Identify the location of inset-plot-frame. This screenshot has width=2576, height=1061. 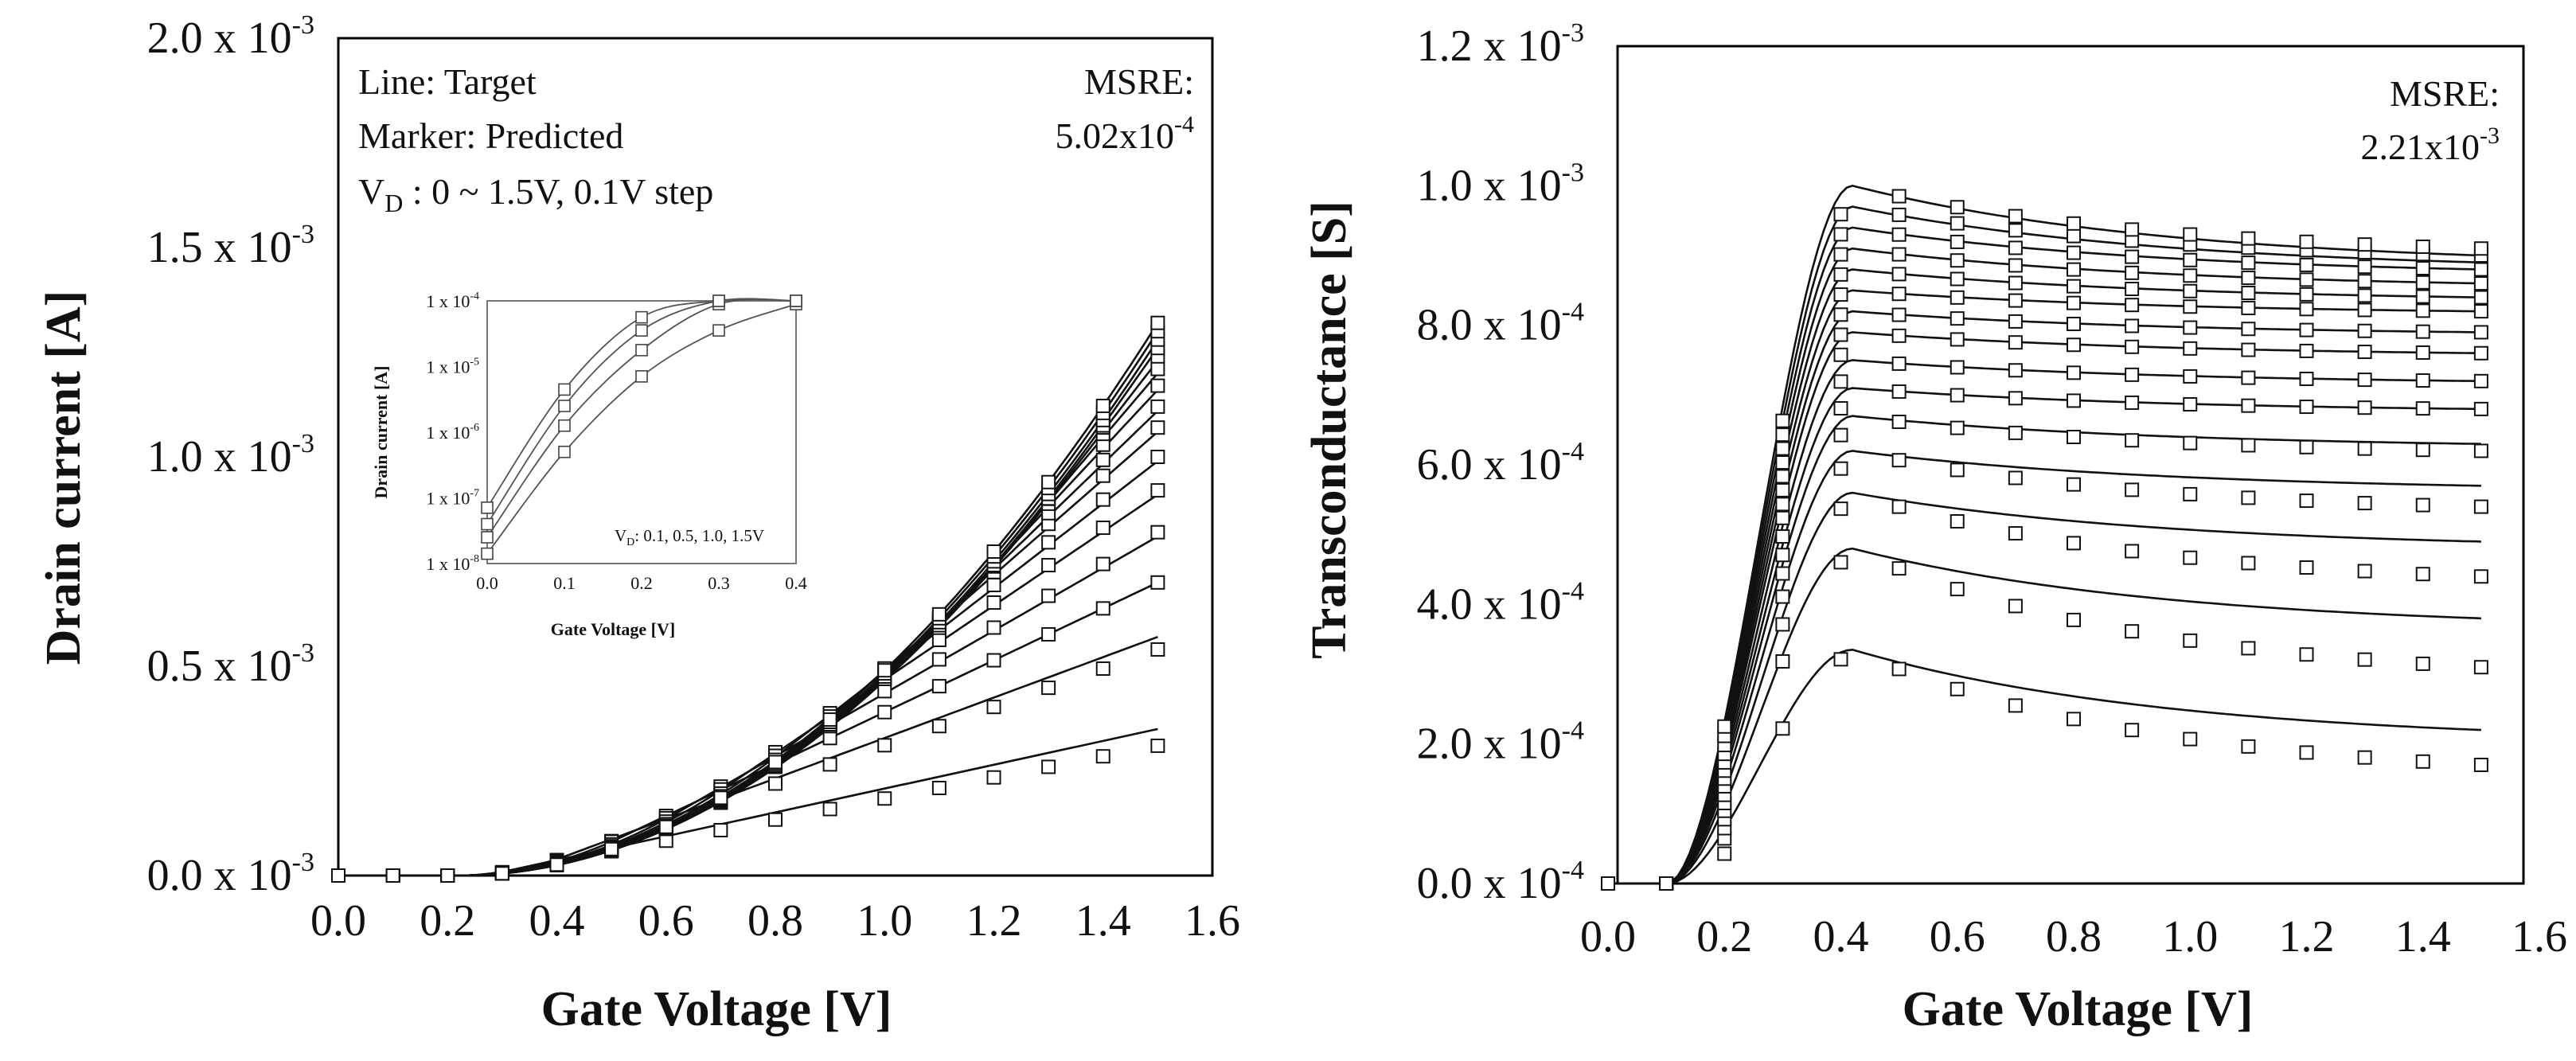
(641, 432).